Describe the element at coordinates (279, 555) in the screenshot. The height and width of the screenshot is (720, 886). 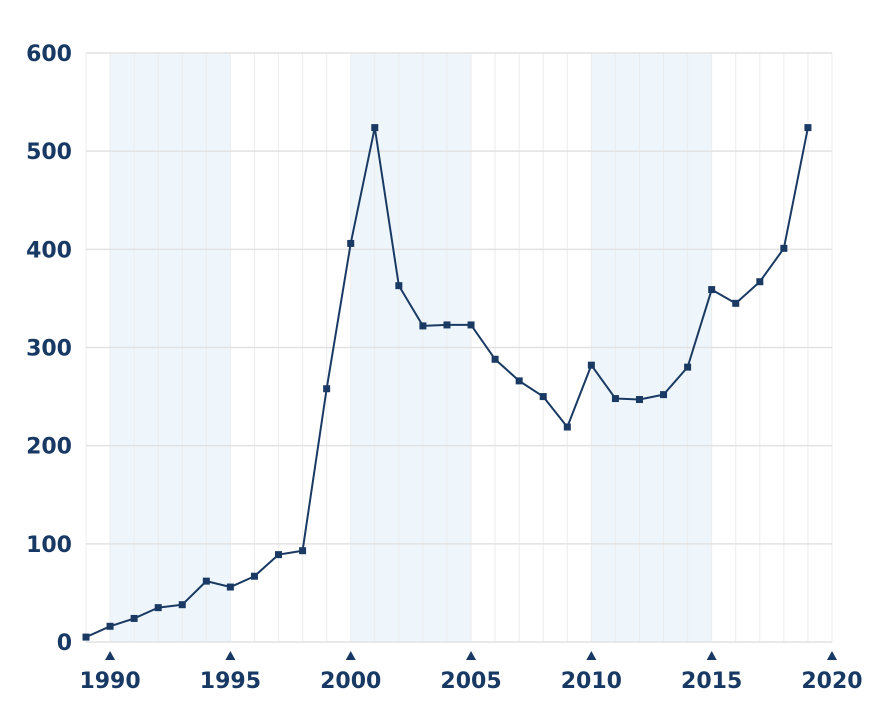
I see `data-point-1997` at that location.